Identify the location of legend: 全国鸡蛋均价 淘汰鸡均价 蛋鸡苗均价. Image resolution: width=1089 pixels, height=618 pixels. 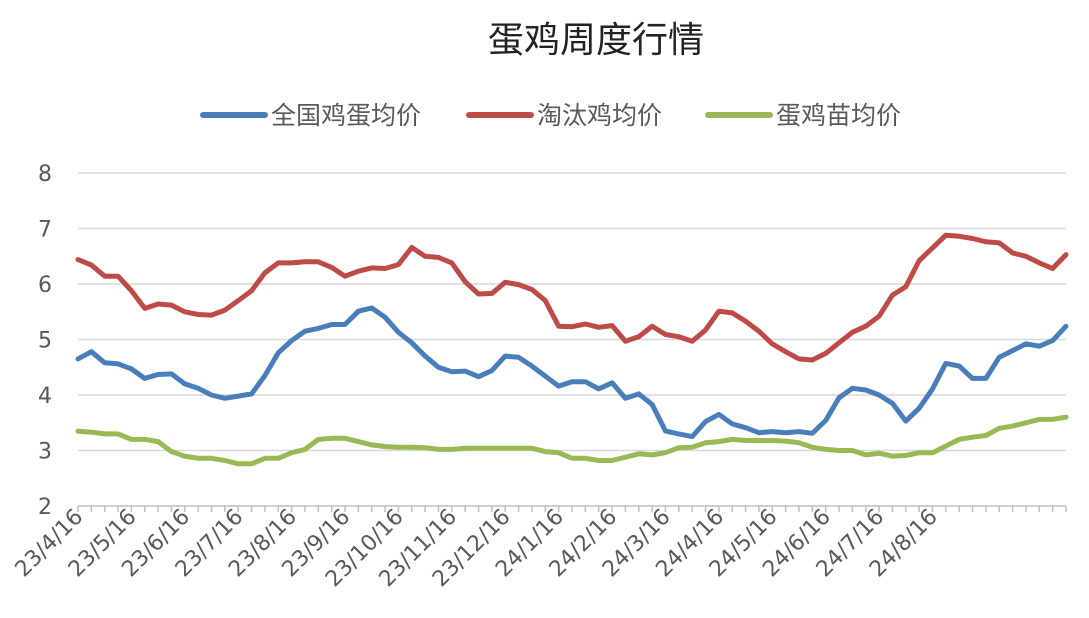
(550, 115).